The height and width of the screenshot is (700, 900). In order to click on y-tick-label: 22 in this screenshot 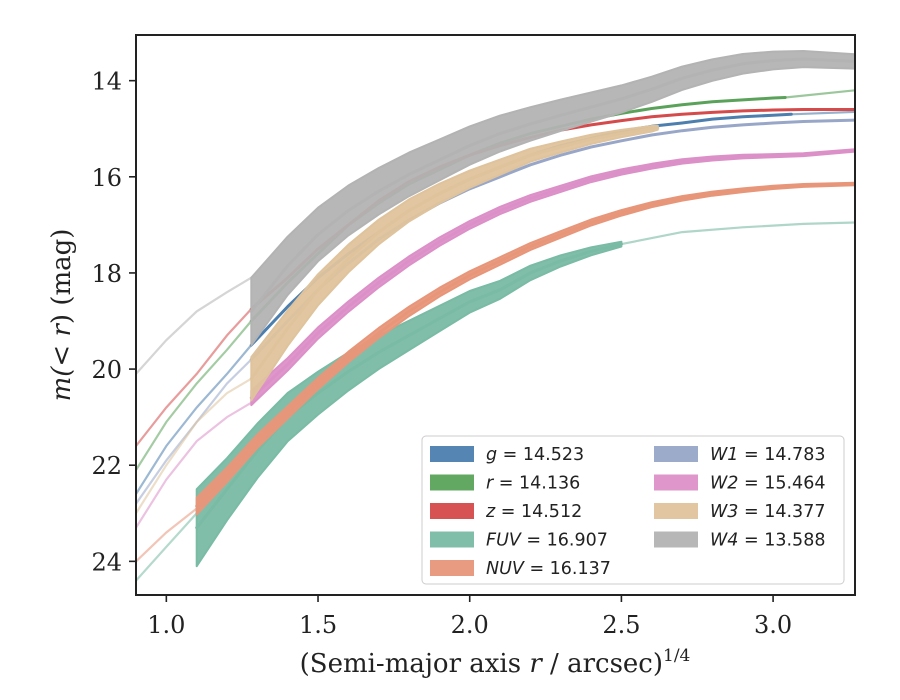, I will do `click(106, 466)`.